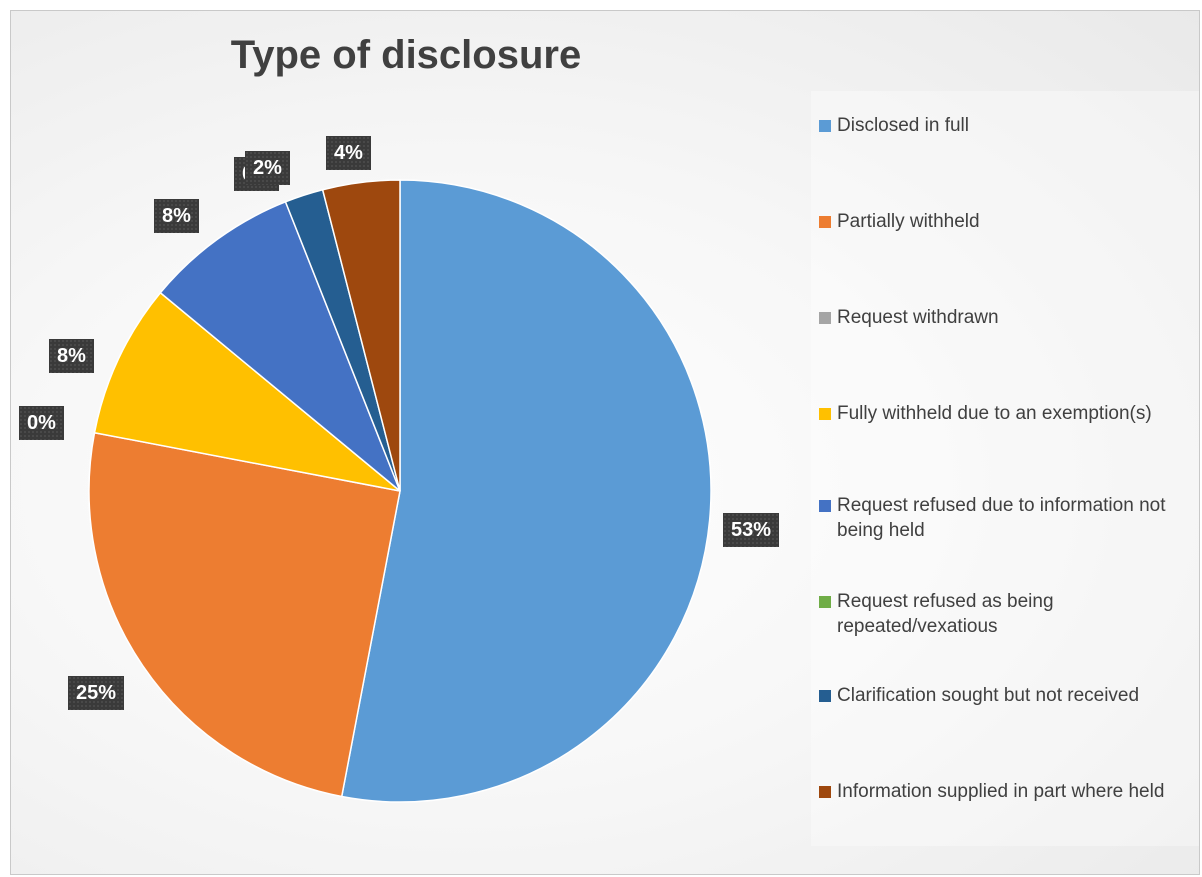 The image size is (1202, 877). I want to click on legend-item: Disclosed in full, so click(1009, 125).